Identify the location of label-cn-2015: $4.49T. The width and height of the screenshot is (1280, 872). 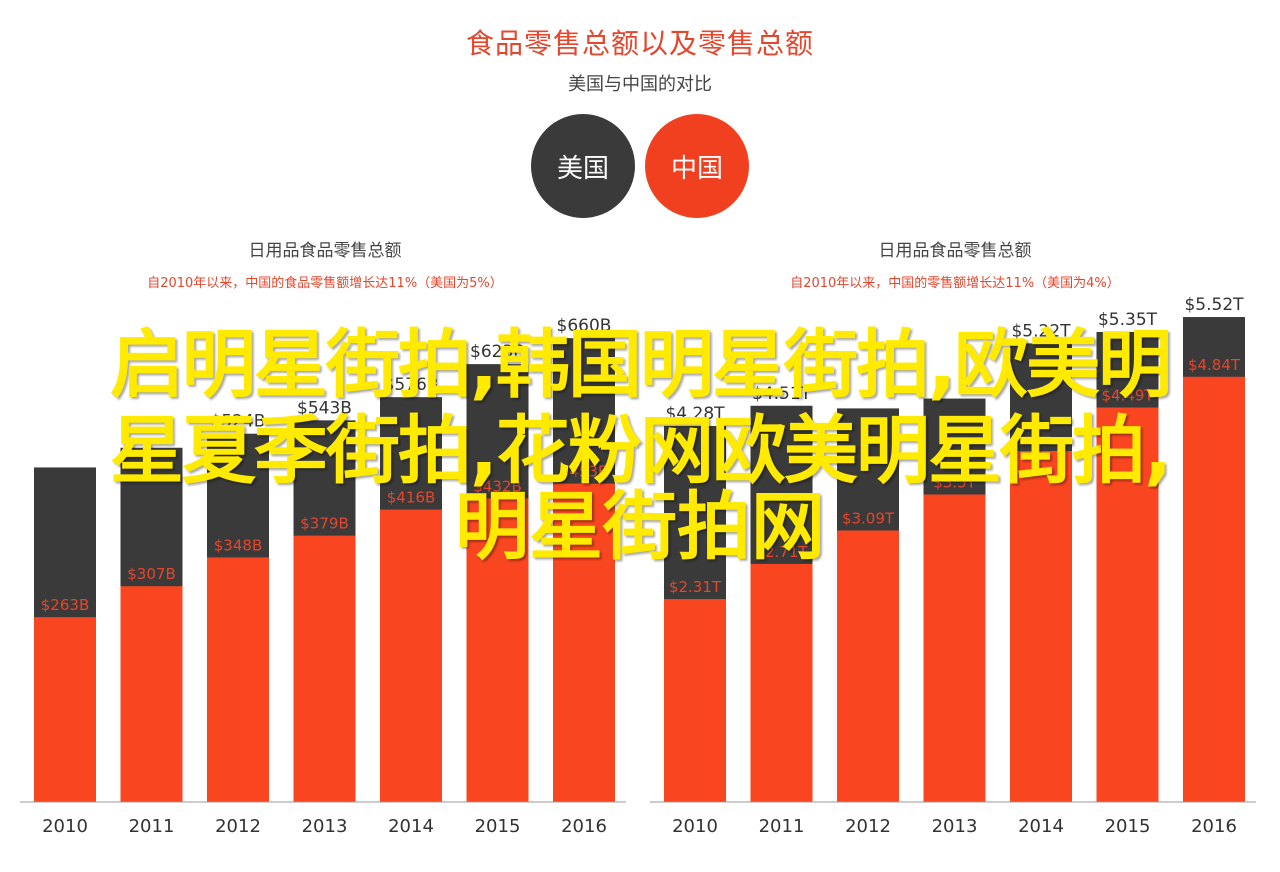
(1127, 396).